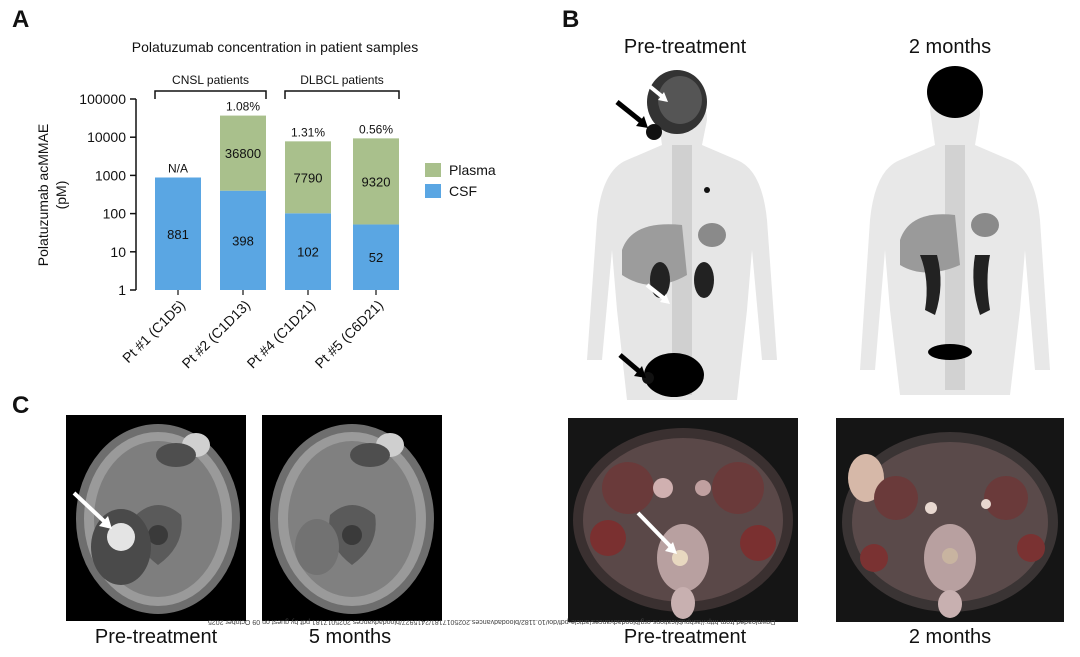  Describe the element at coordinates (950, 47) in the screenshot. I see `pet-2-months-title: 2 months` at that location.